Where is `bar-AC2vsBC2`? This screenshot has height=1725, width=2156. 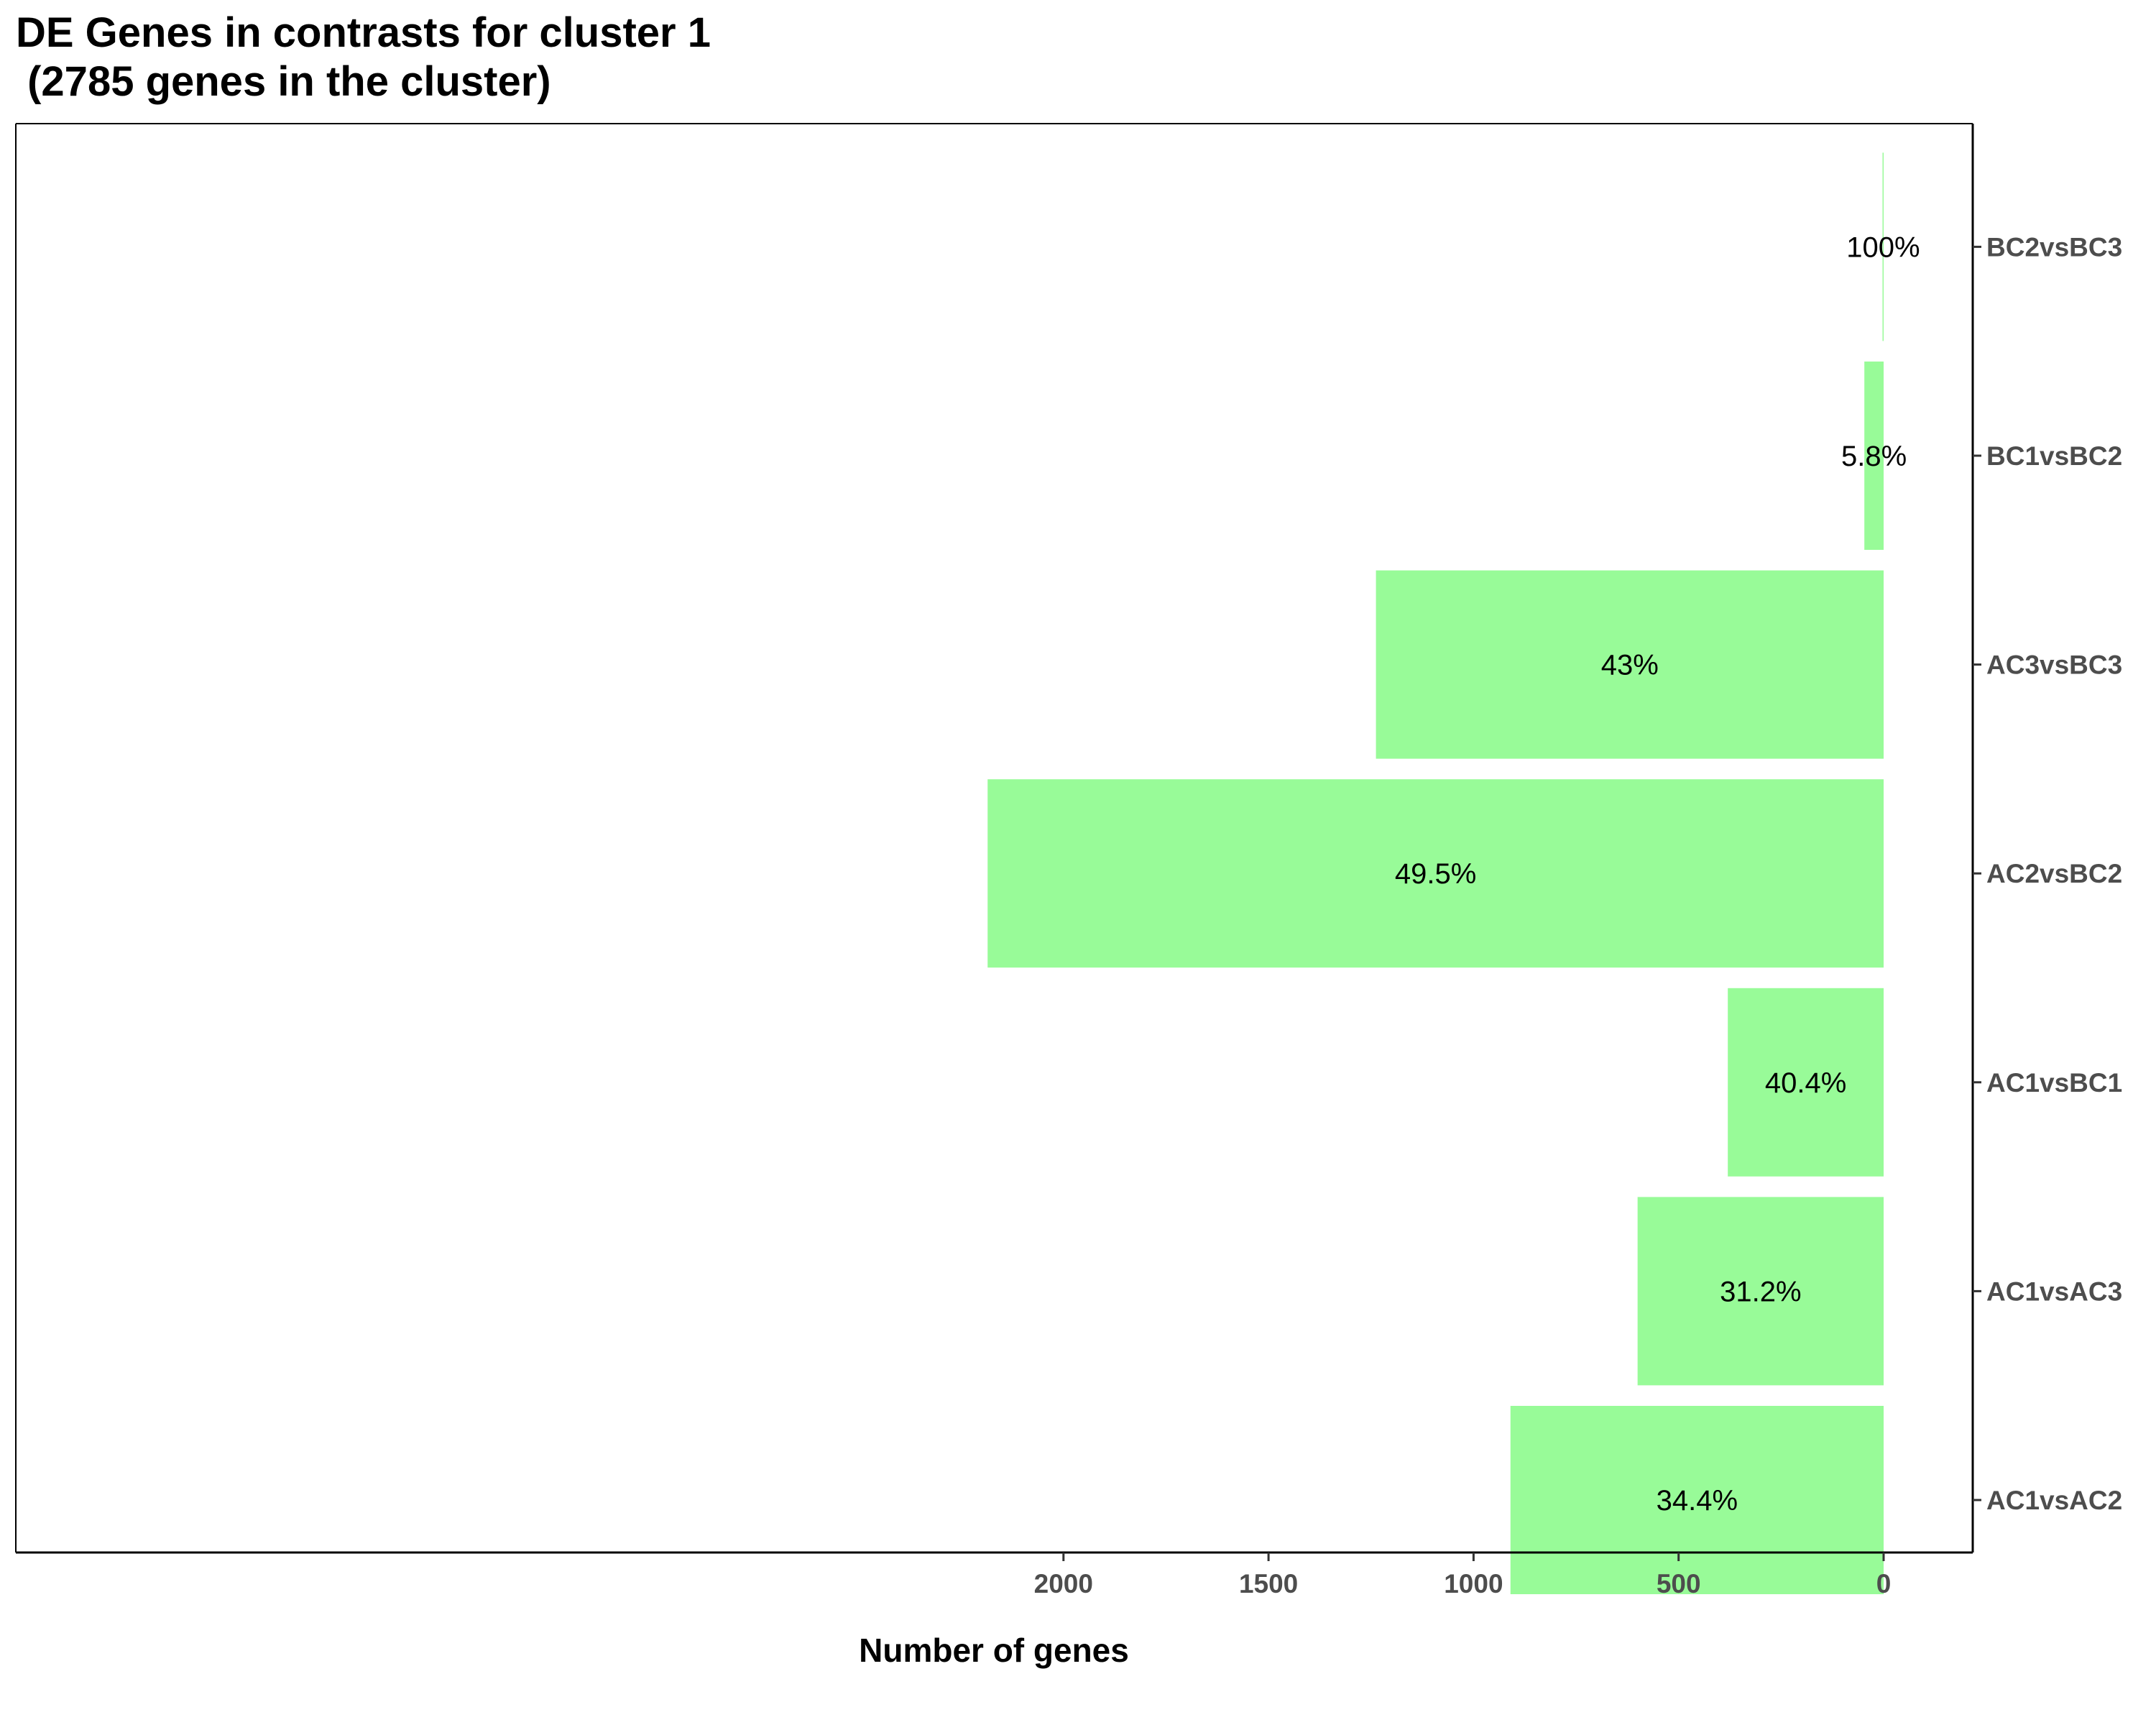 bar-AC2vsBC2 is located at coordinates (1435, 873).